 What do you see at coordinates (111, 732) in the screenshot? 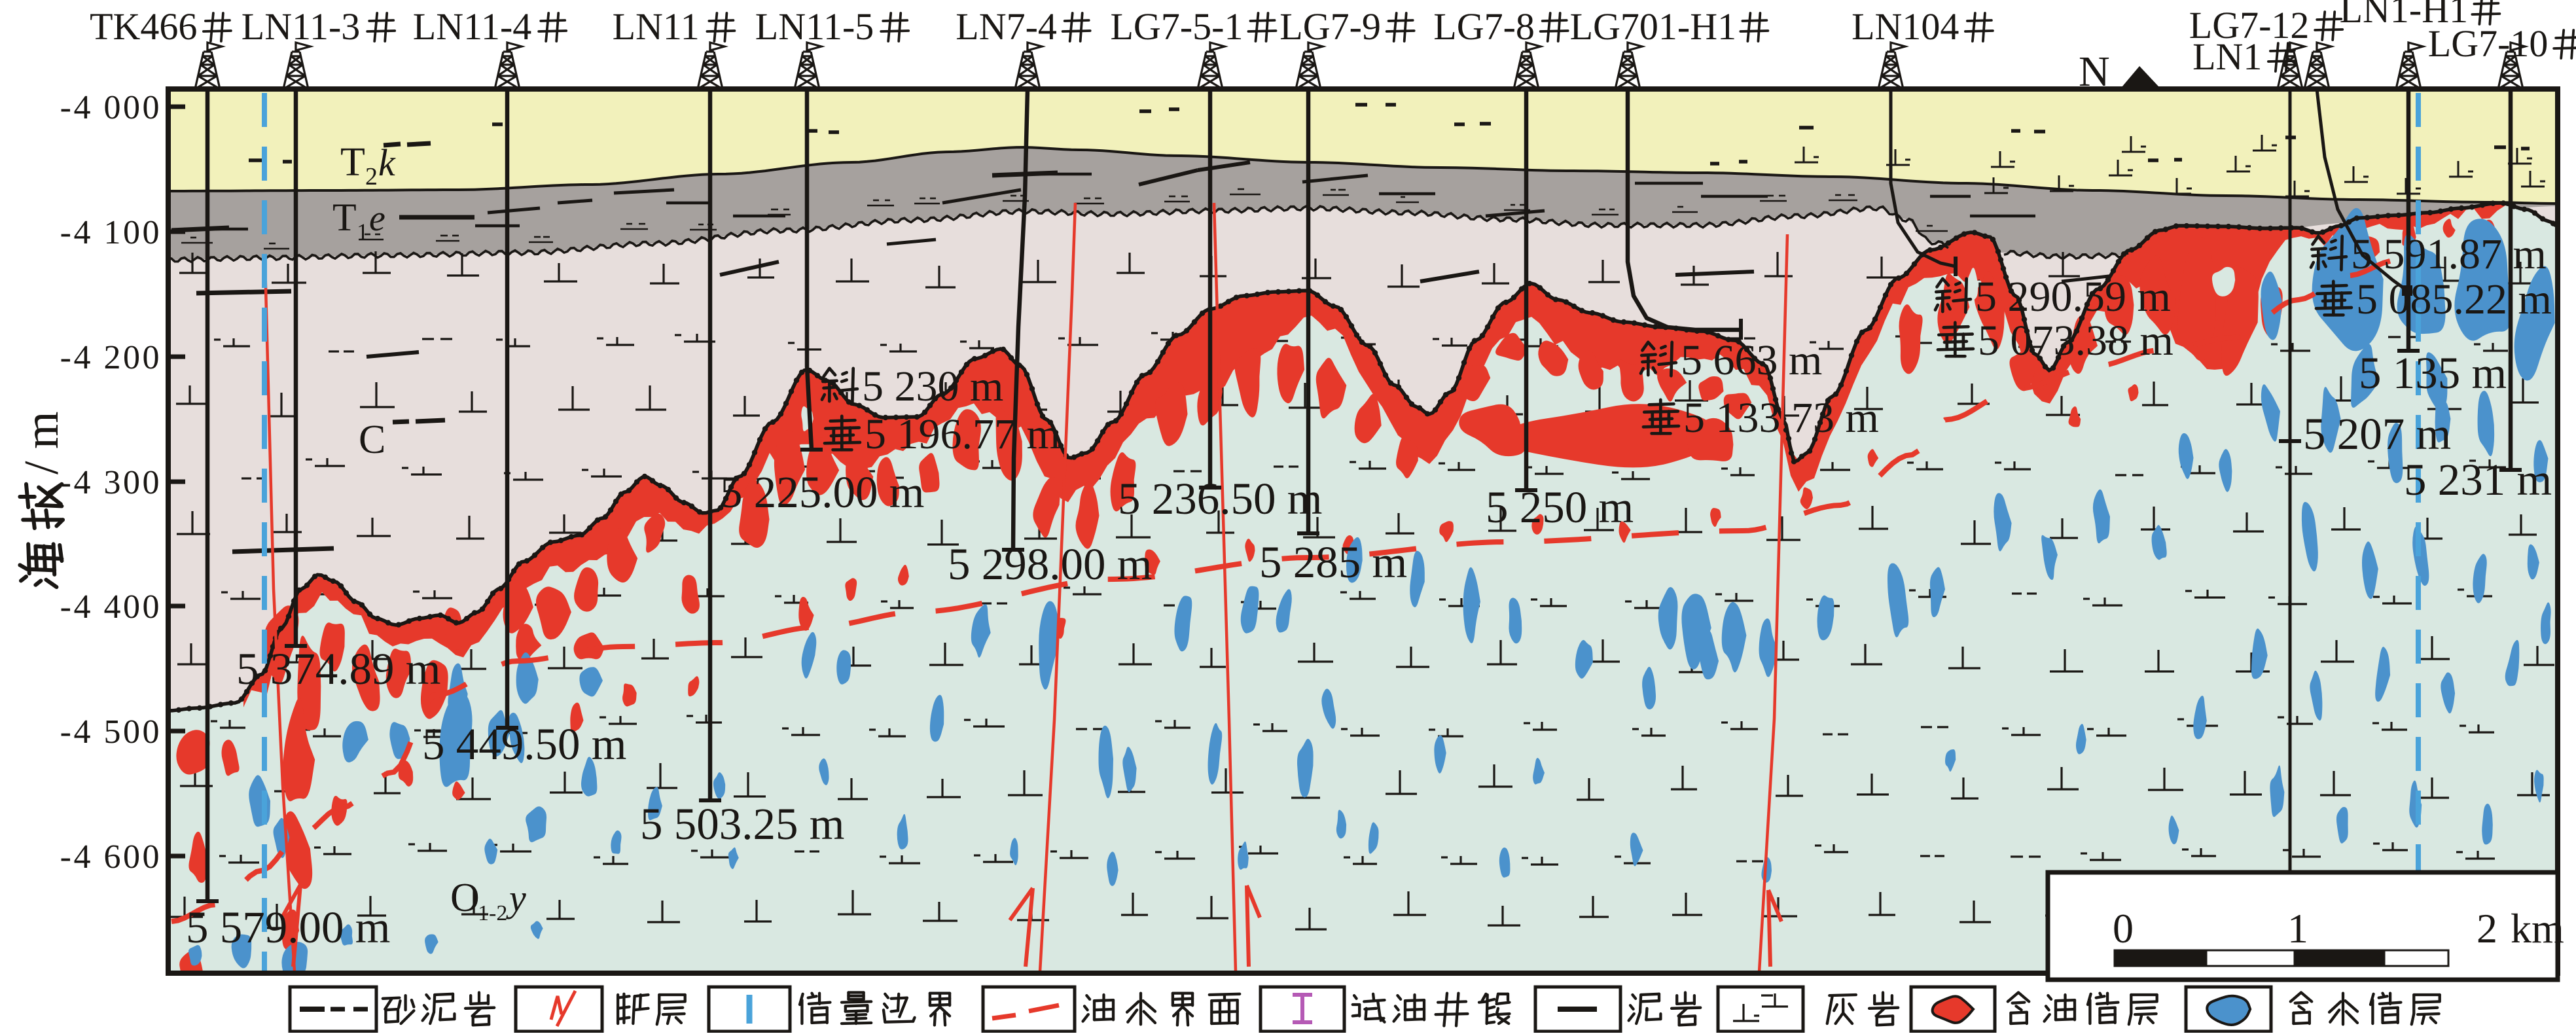
I see `svg-text: -4 500` at bounding box center [111, 732].